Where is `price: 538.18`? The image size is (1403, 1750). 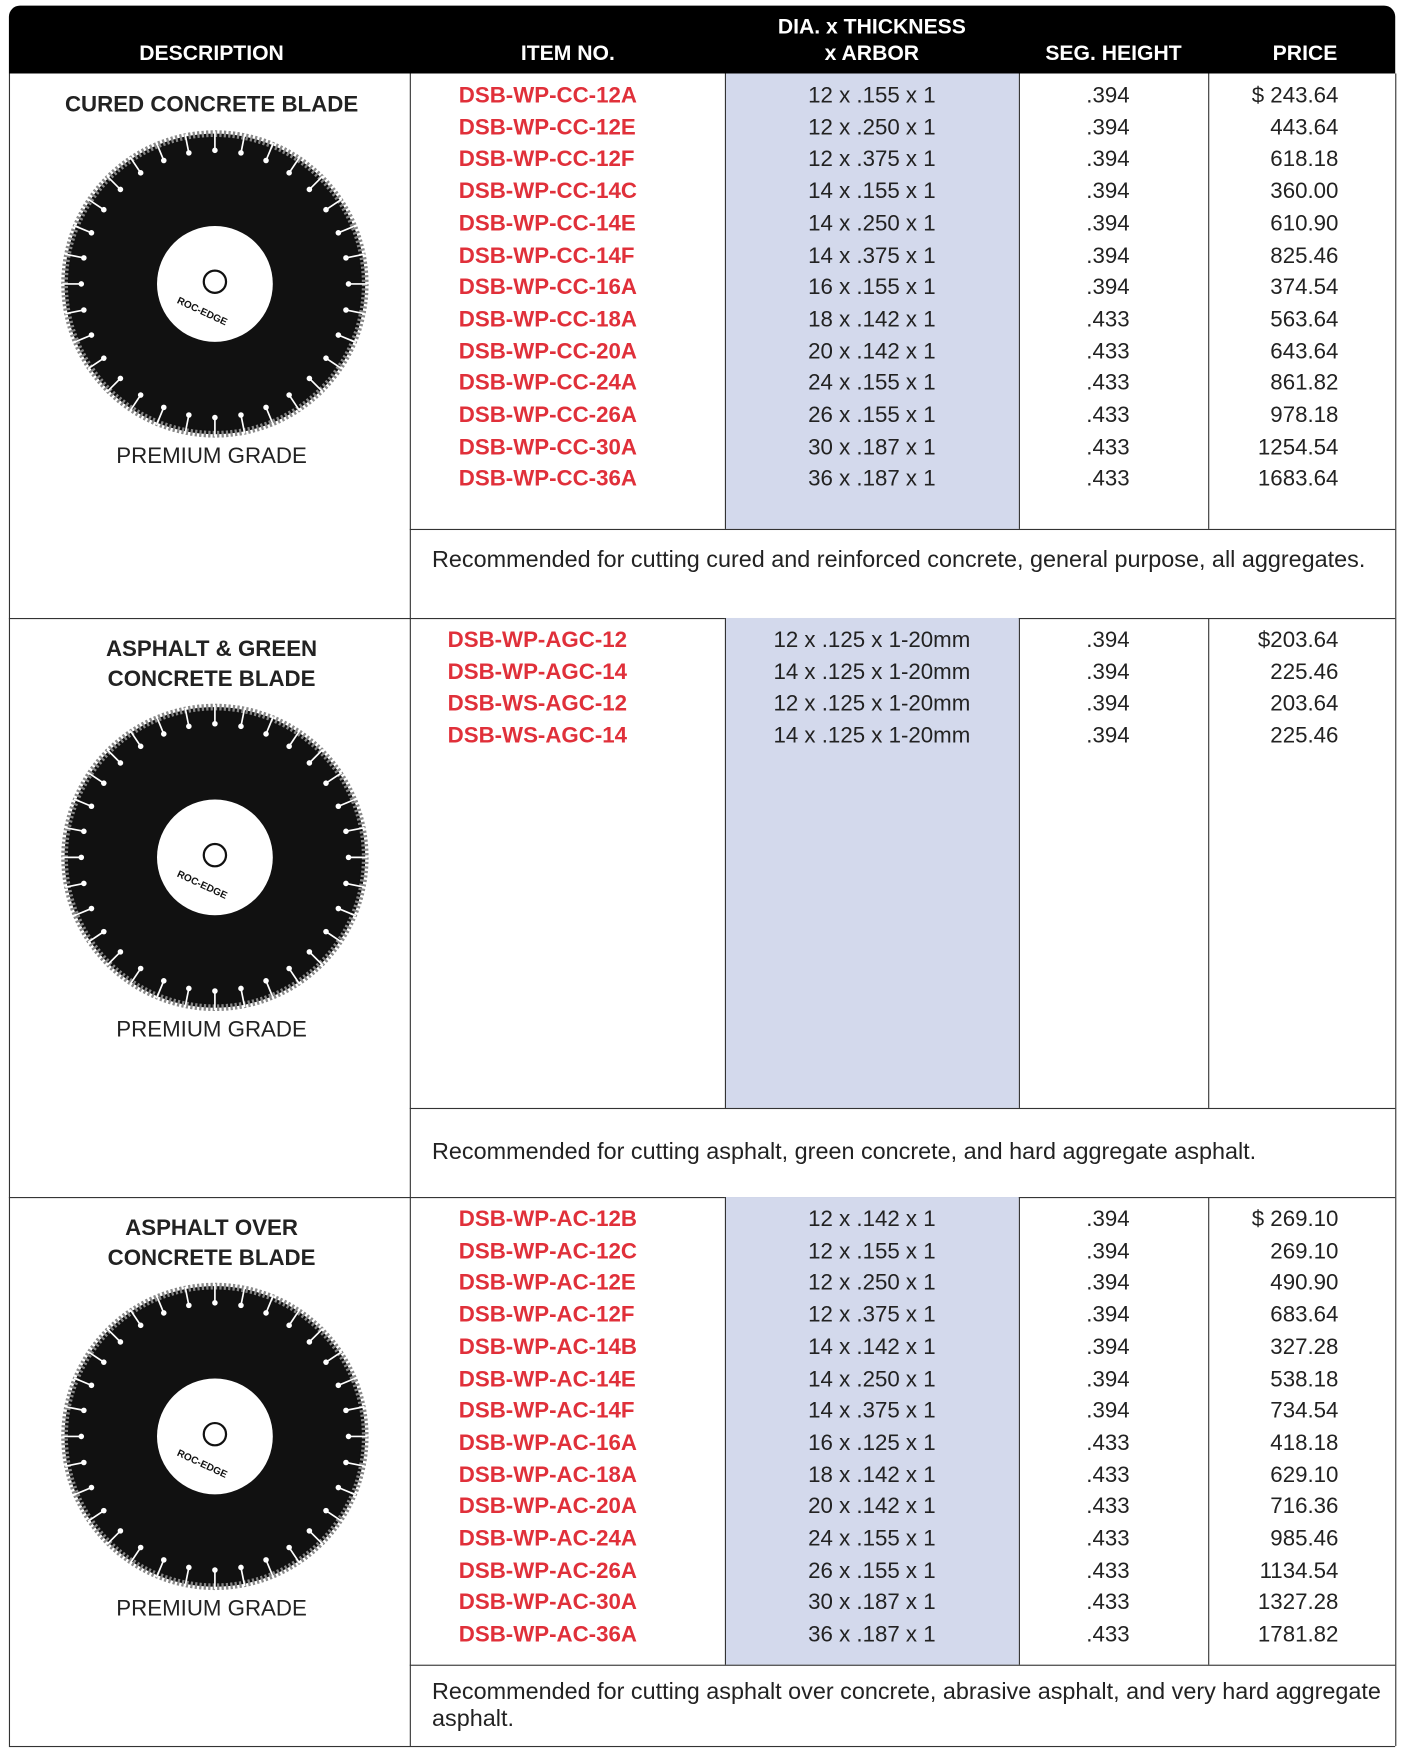 price: 538.18 is located at coordinates (1304, 1379).